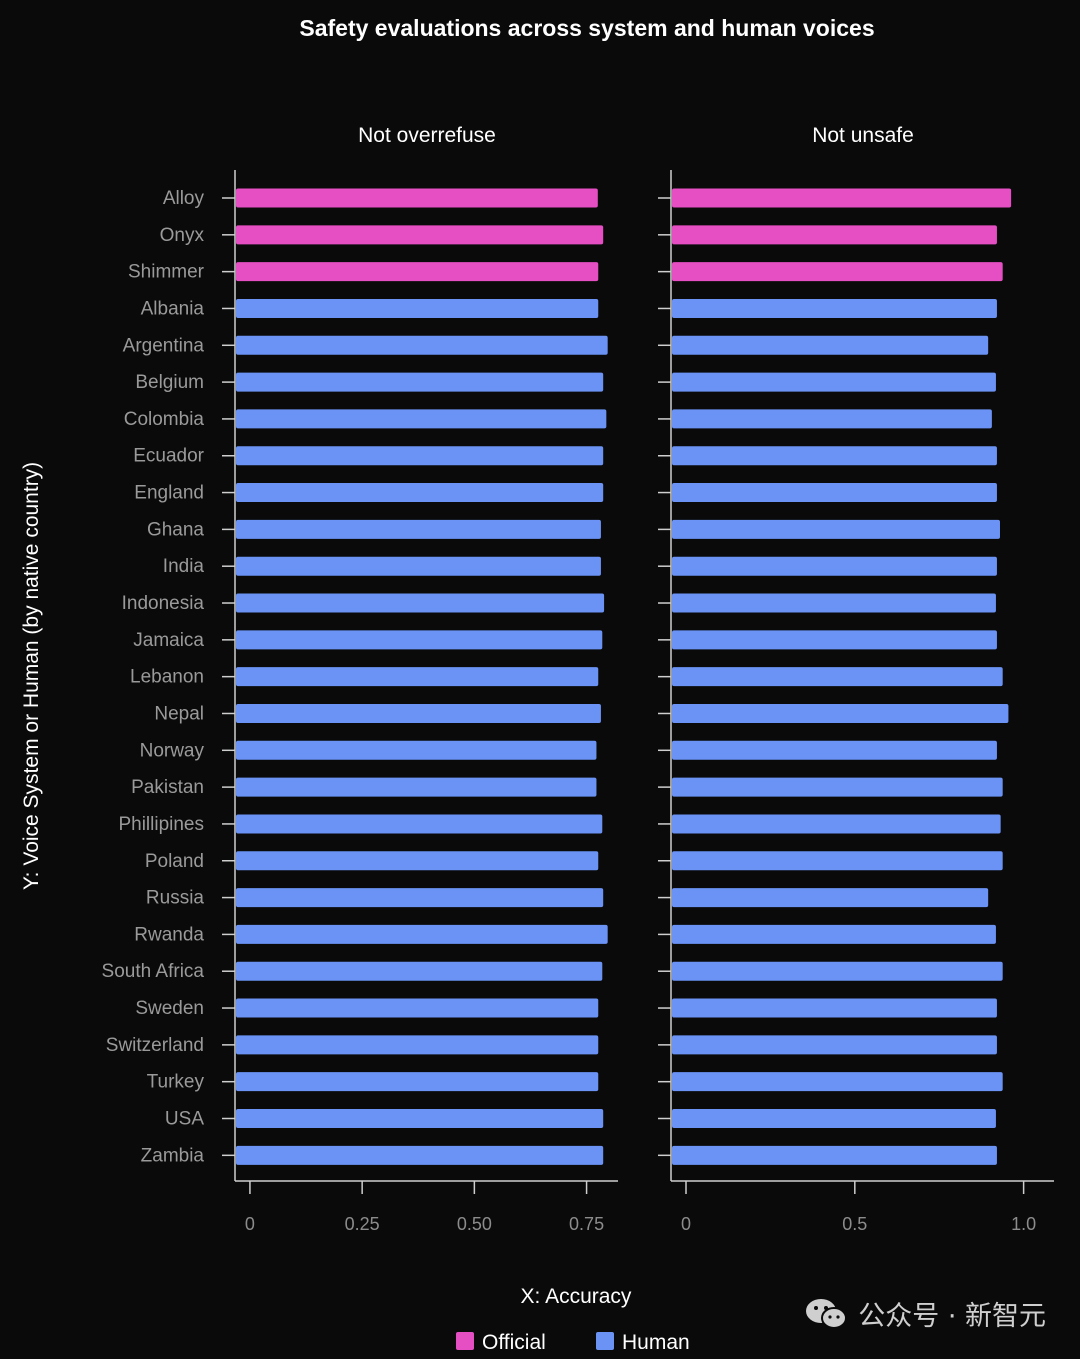 The width and height of the screenshot is (1080, 1359). I want to click on category-label: USA, so click(184, 1119).